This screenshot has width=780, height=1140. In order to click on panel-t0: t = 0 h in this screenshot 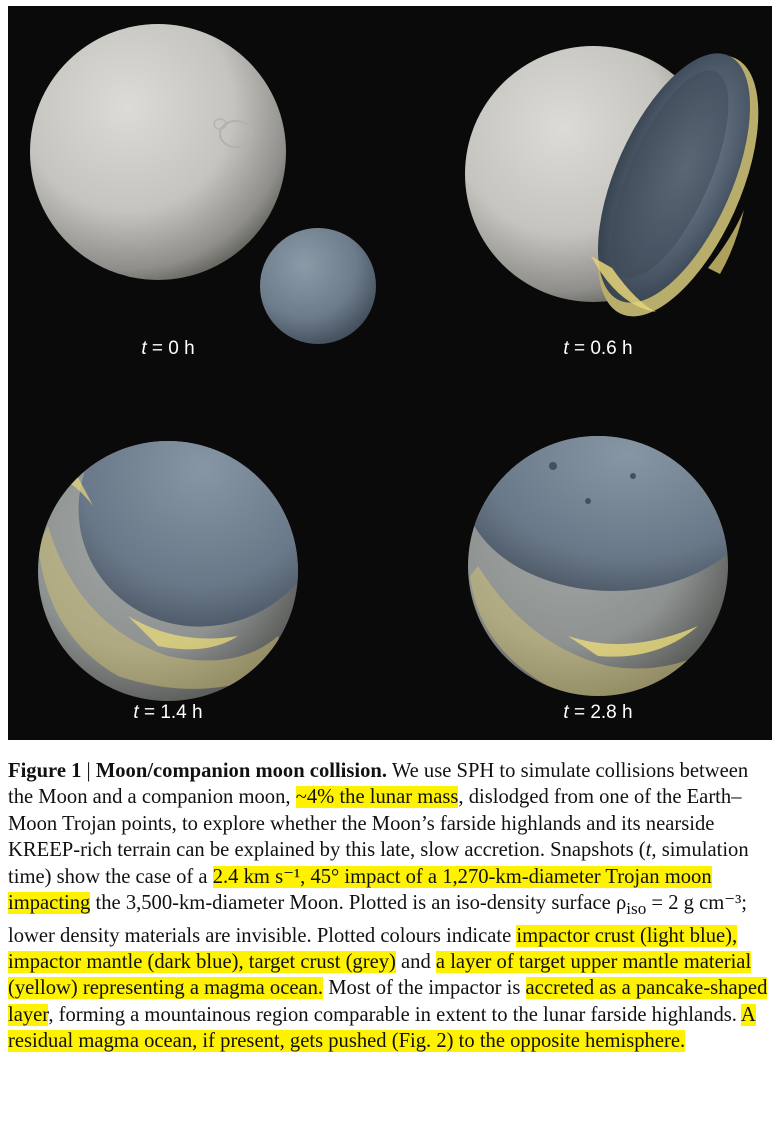, I will do `click(203, 191)`.